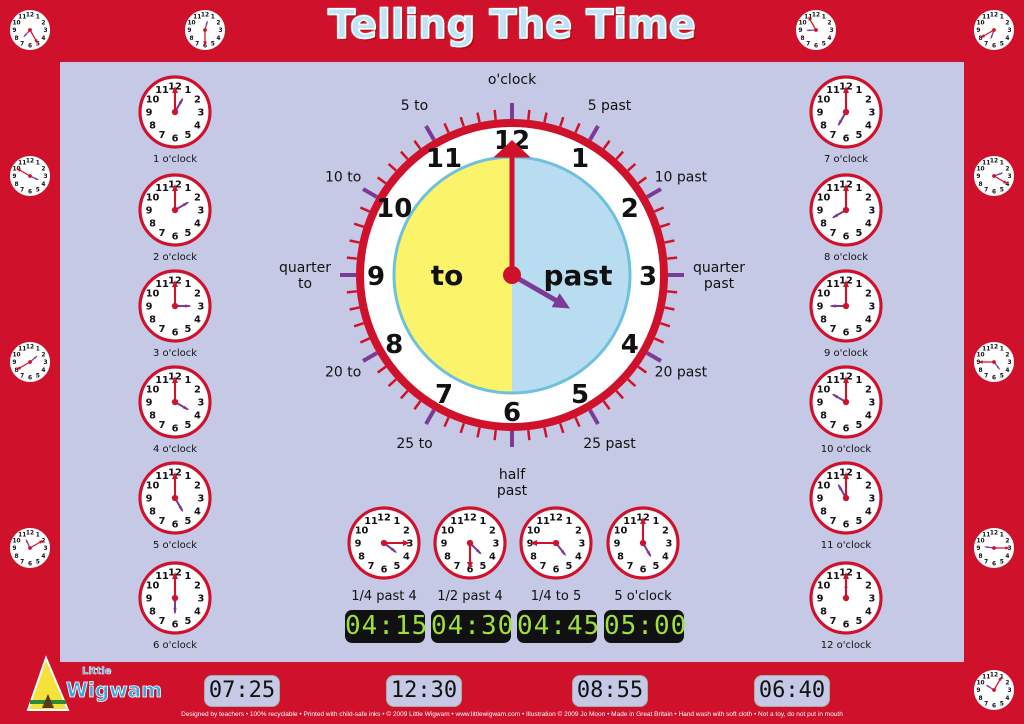  Describe the element at coordinates (97, 672) in the screenshot. I see `logo-line1: Little` at that location.